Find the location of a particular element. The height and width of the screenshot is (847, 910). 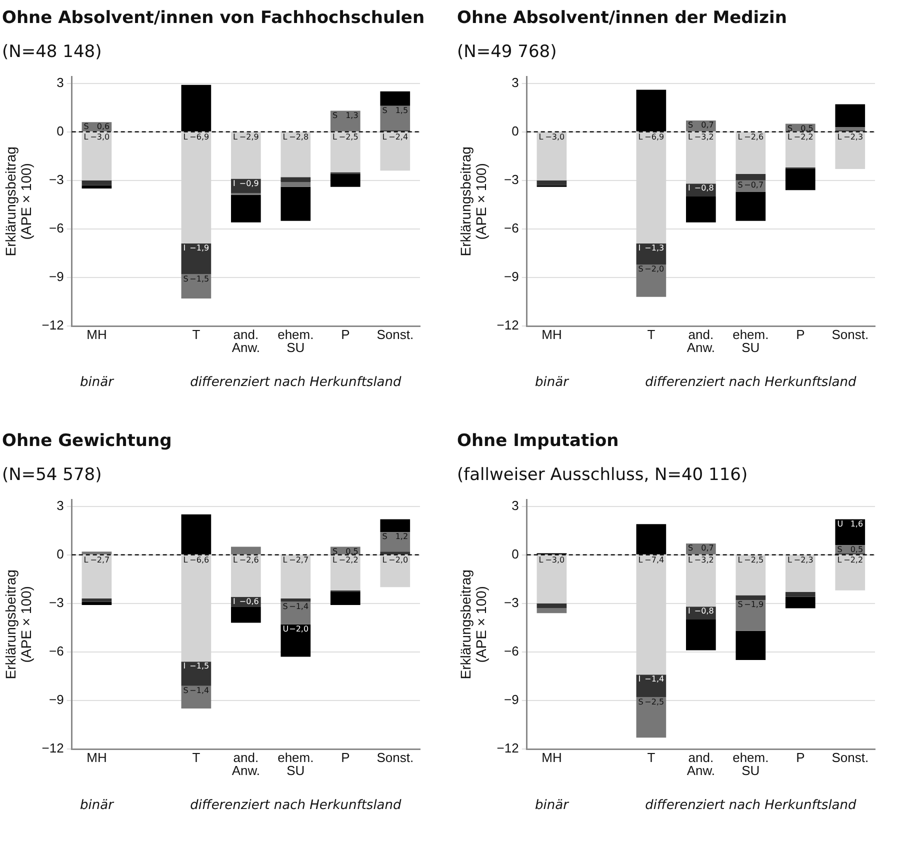

y-tick-label: −6 is located at coordinates (56, 228).